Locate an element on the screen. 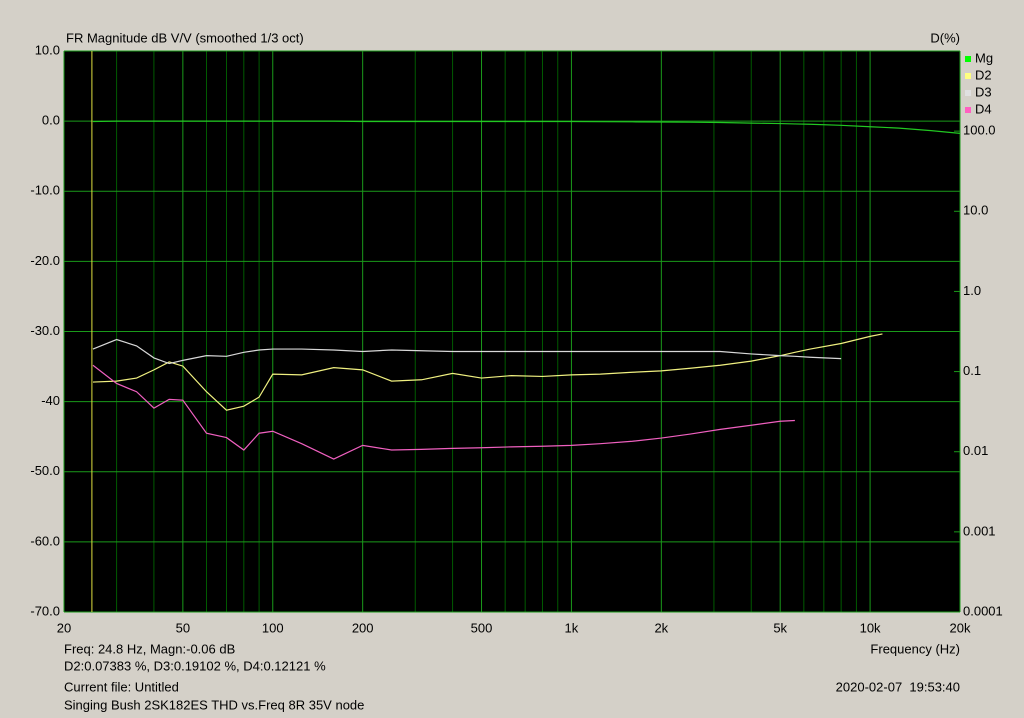 The width and height of the screenshot is (1024, 718). y-tick-label: -40 is located at coordinates (50, 400).